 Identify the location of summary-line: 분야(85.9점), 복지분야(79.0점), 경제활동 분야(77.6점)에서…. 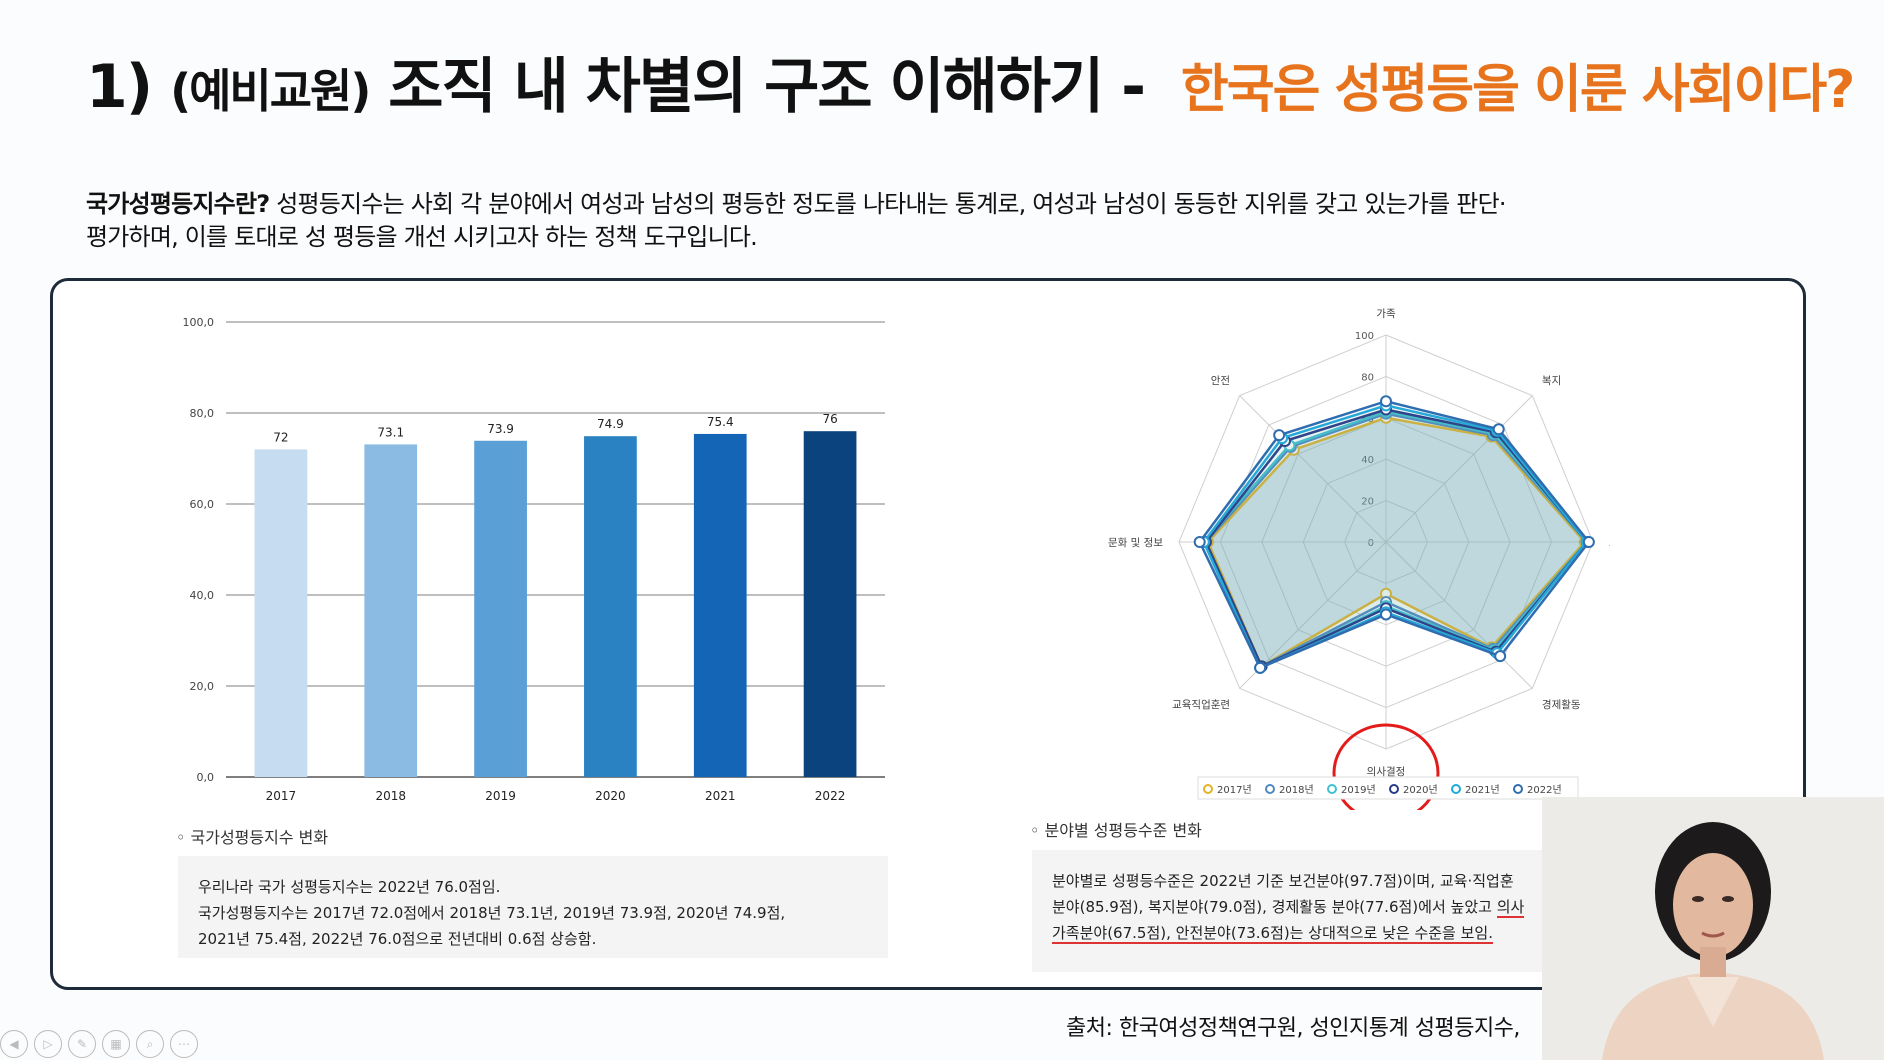
(1288, 907).